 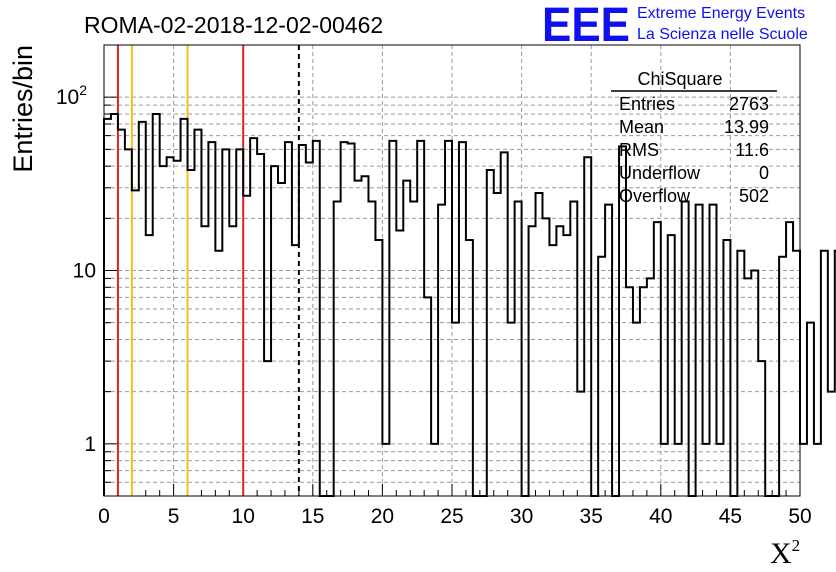 What do you see at coordinates (23, 109) in the screenshot?
I see `y-axis-label: Entries/bin` at bounding box center [23, 109].